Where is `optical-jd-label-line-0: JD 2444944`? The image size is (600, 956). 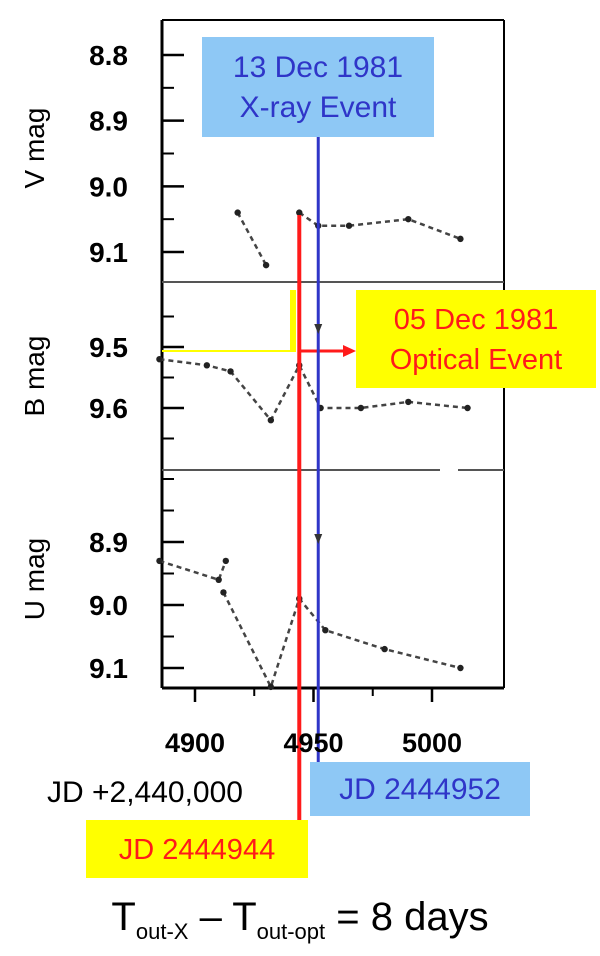
optical-jd-label-line-0: JD 2444944 is located at coordinates (197, 850).